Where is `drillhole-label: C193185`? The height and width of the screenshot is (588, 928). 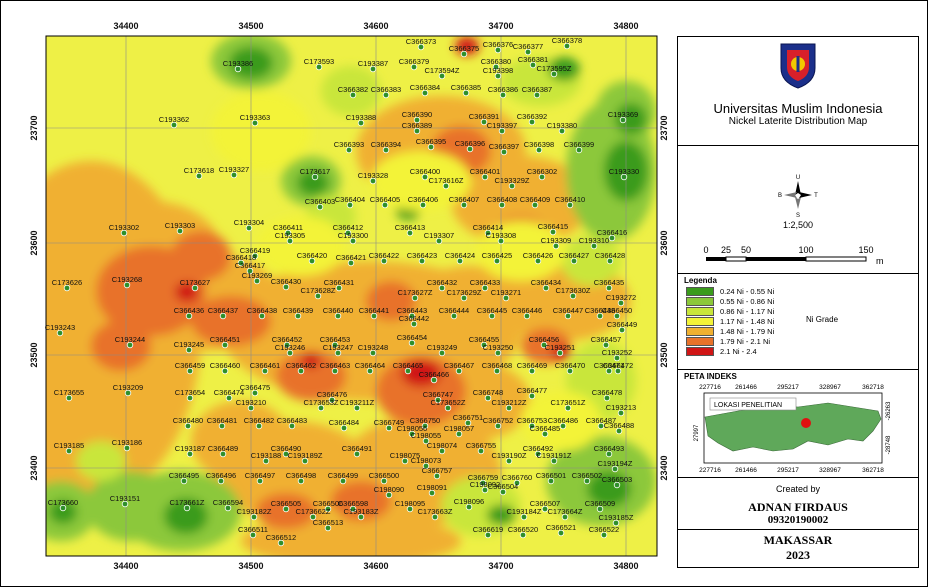 drillhole-label: C193185 is located at coordinates (69, 445).